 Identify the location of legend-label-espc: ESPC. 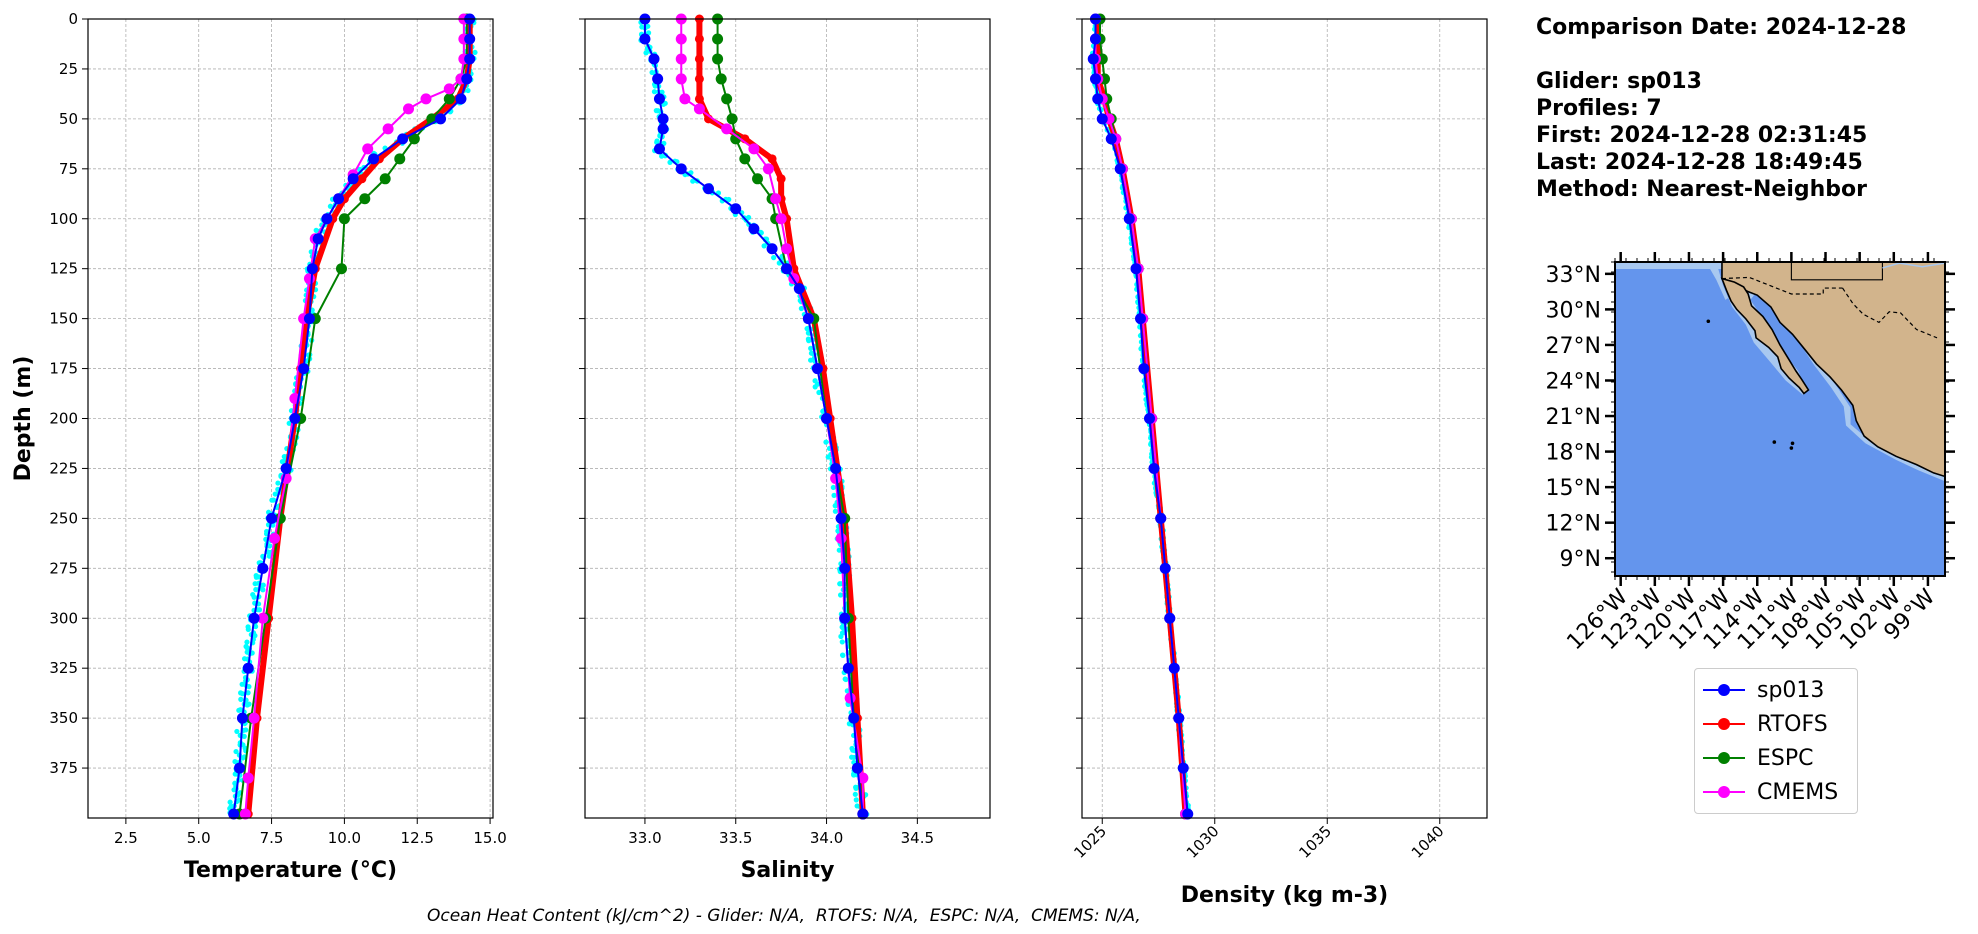
(1785, 758).